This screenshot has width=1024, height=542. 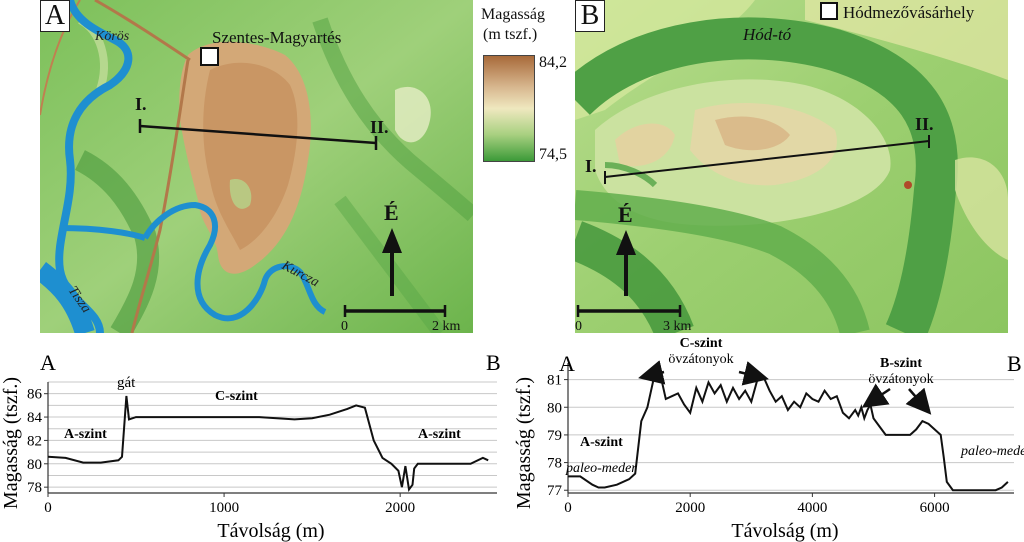 I want to click on scale-start-a: 0, so click(x=344, y=326).